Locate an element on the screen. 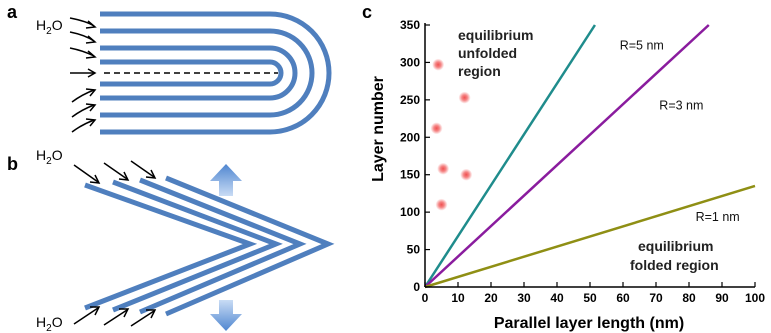  y-tick-label-0: 0 is located at coordinates (416, 287).